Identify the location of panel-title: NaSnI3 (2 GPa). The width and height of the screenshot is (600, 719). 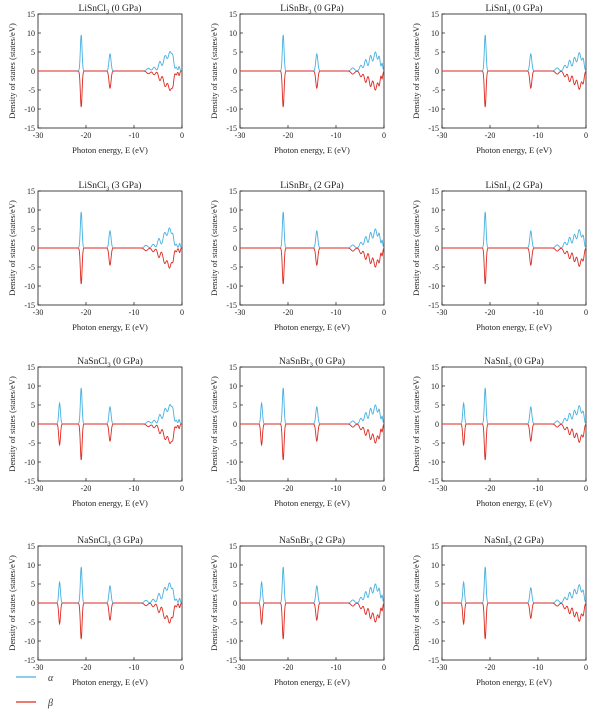
(514, 541).